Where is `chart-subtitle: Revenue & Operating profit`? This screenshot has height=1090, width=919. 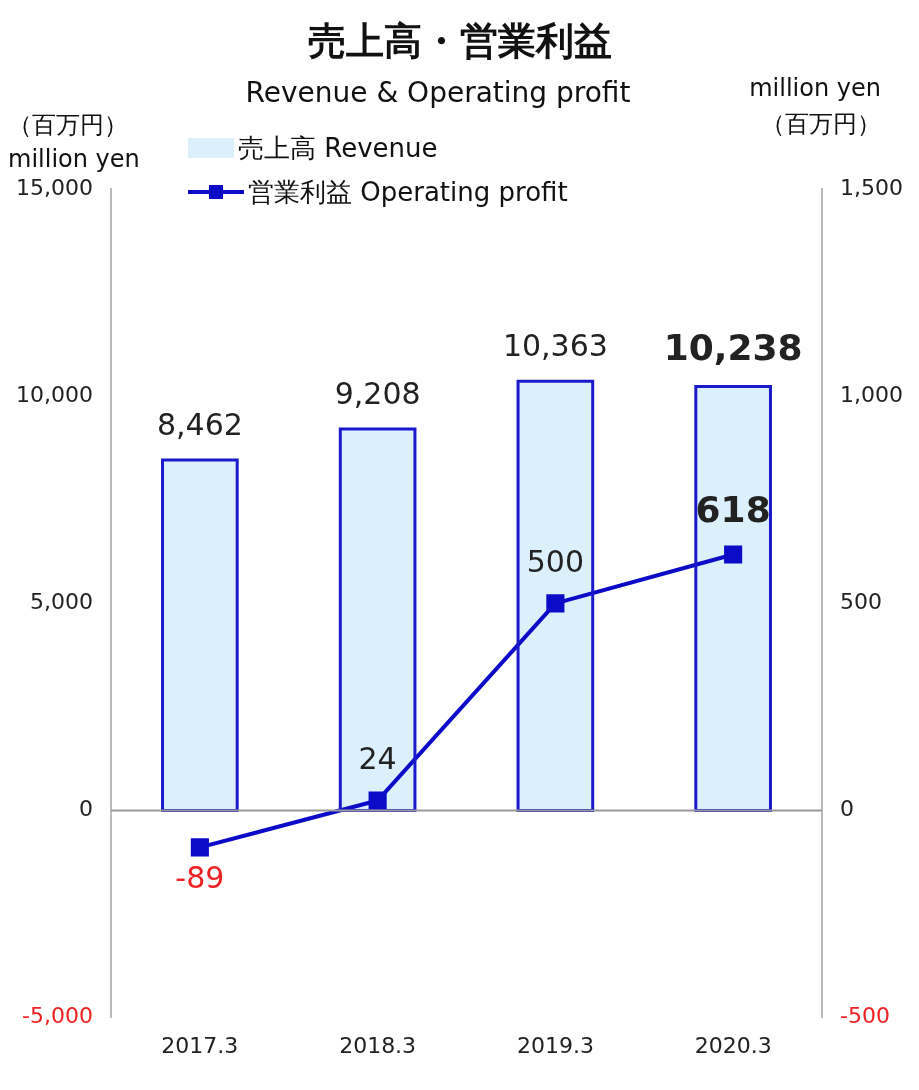 chart-subtitle: Revenue & Operating profit is located at coordinates (438, 92).